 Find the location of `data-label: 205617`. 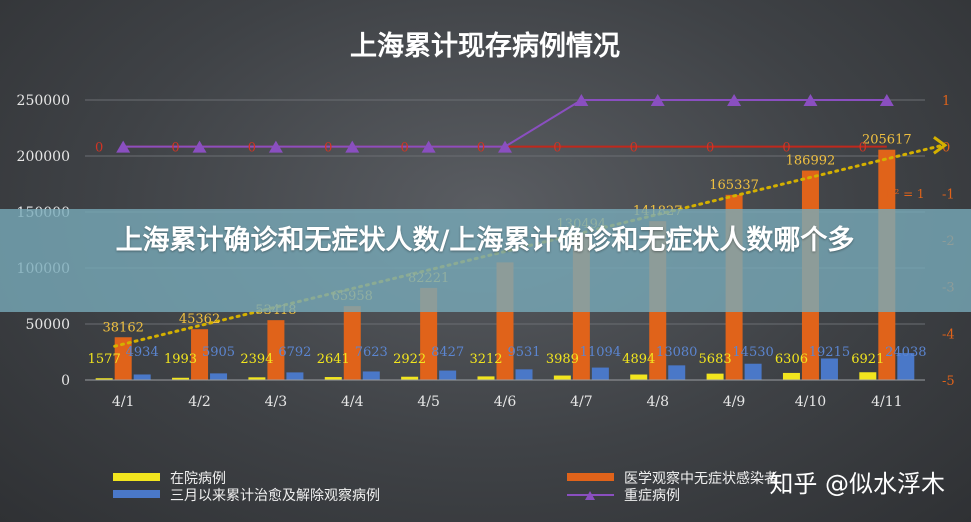

data-label: 205617 is located at coordinates (887, 140).